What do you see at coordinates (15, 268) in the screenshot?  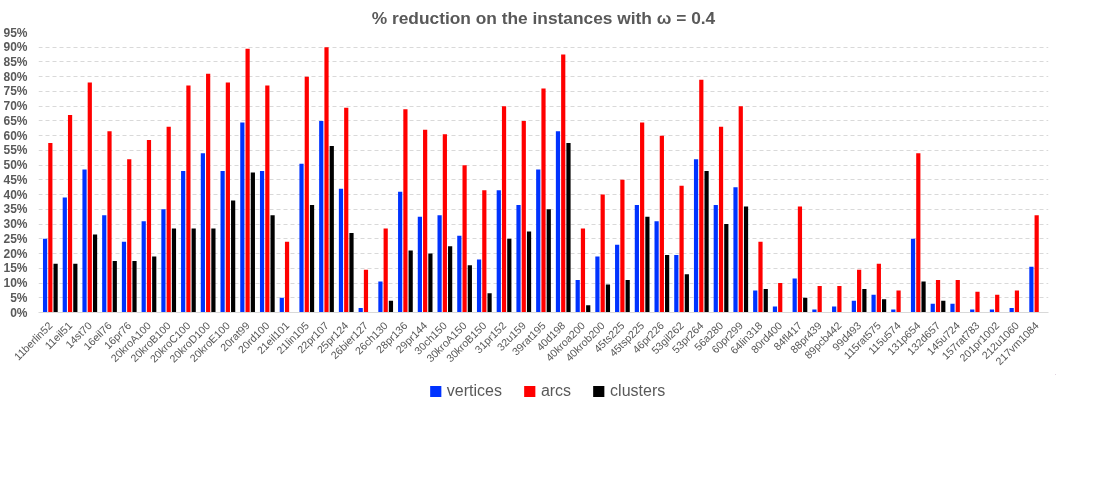 I see `y-tick-label: 15%` at bounding box center [15, 268].